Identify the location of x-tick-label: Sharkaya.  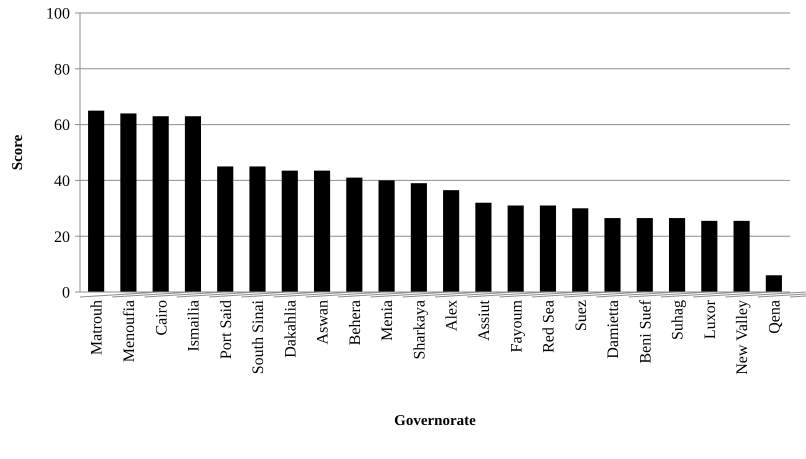
(419, 330).